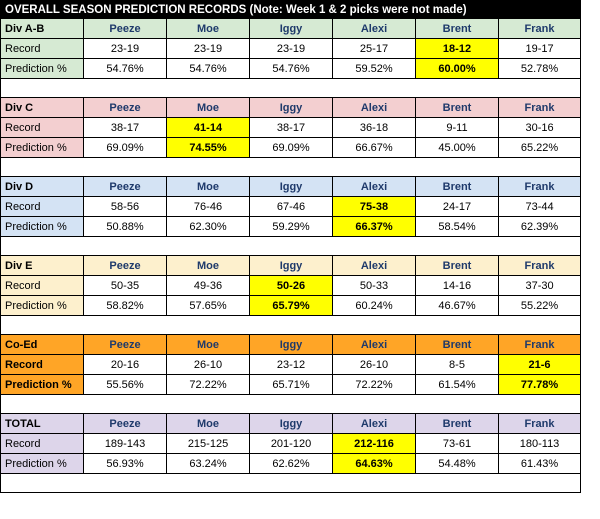 The width and height of the screenshot is (600, 519). What do you see at coordinates (208, 147) in the screenshot?
I see `cell-best: 74.55%` at bounding box center [208, 147].